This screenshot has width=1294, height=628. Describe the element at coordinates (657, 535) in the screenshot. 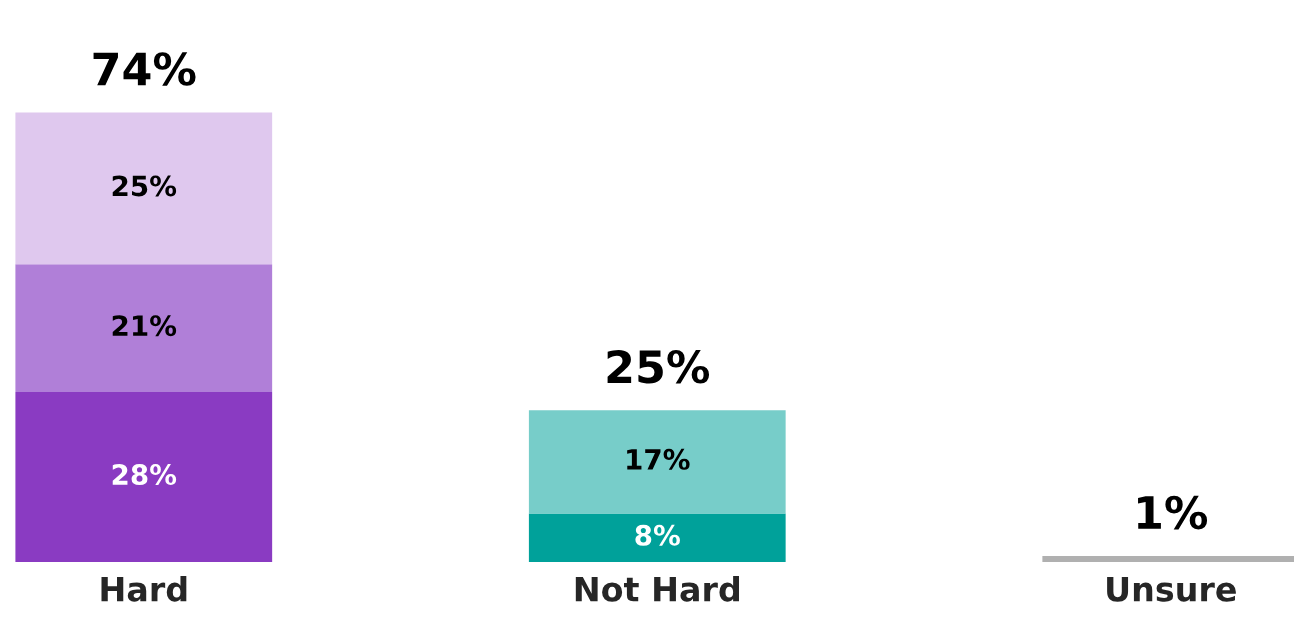

I see `data-label: 8%` at that location.